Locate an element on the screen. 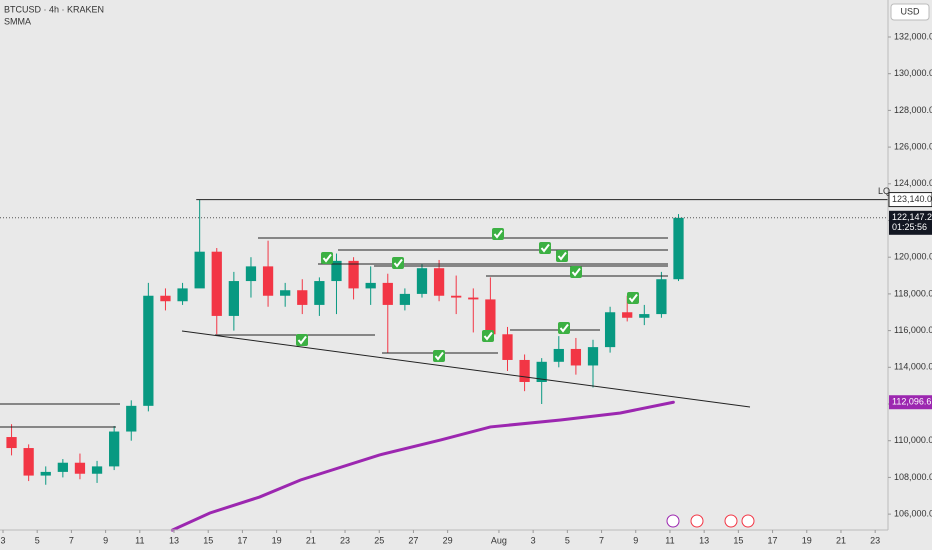 The height and width of the screenshot is (550, 932). y-tick-label: 130,000.0 is located at coordinates (913, 73).